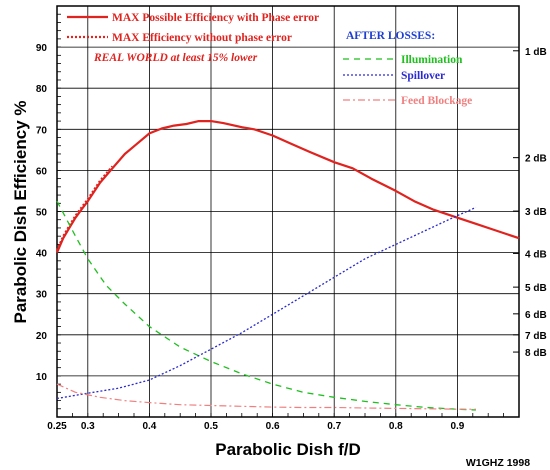 The height and width of the screenshot is (470, 550). Describe the element at coordinates (536, 254) in the screenshot. I see `db-tick-label: 4 dB` at that location.